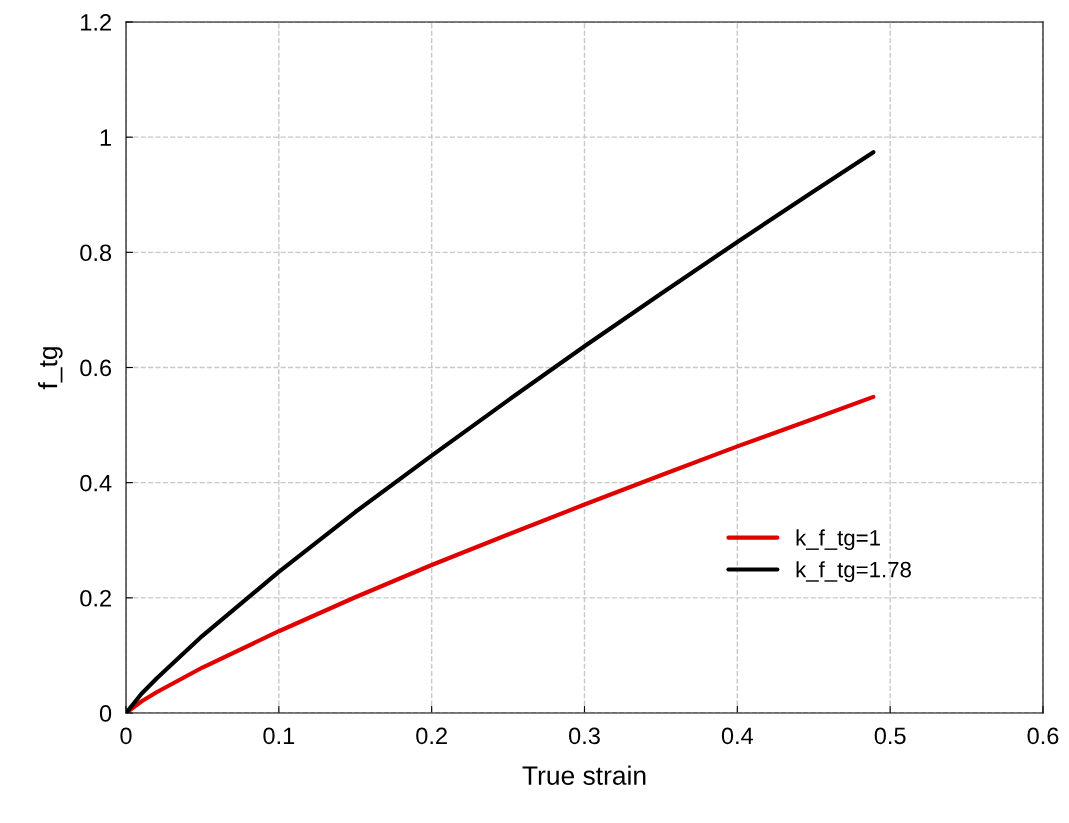 The image size is (1069, 823). What do you see at coordinates (96, 483) in the screenshot?
I see `y-tick-label: 0.4` at bounding box center [96, 483].